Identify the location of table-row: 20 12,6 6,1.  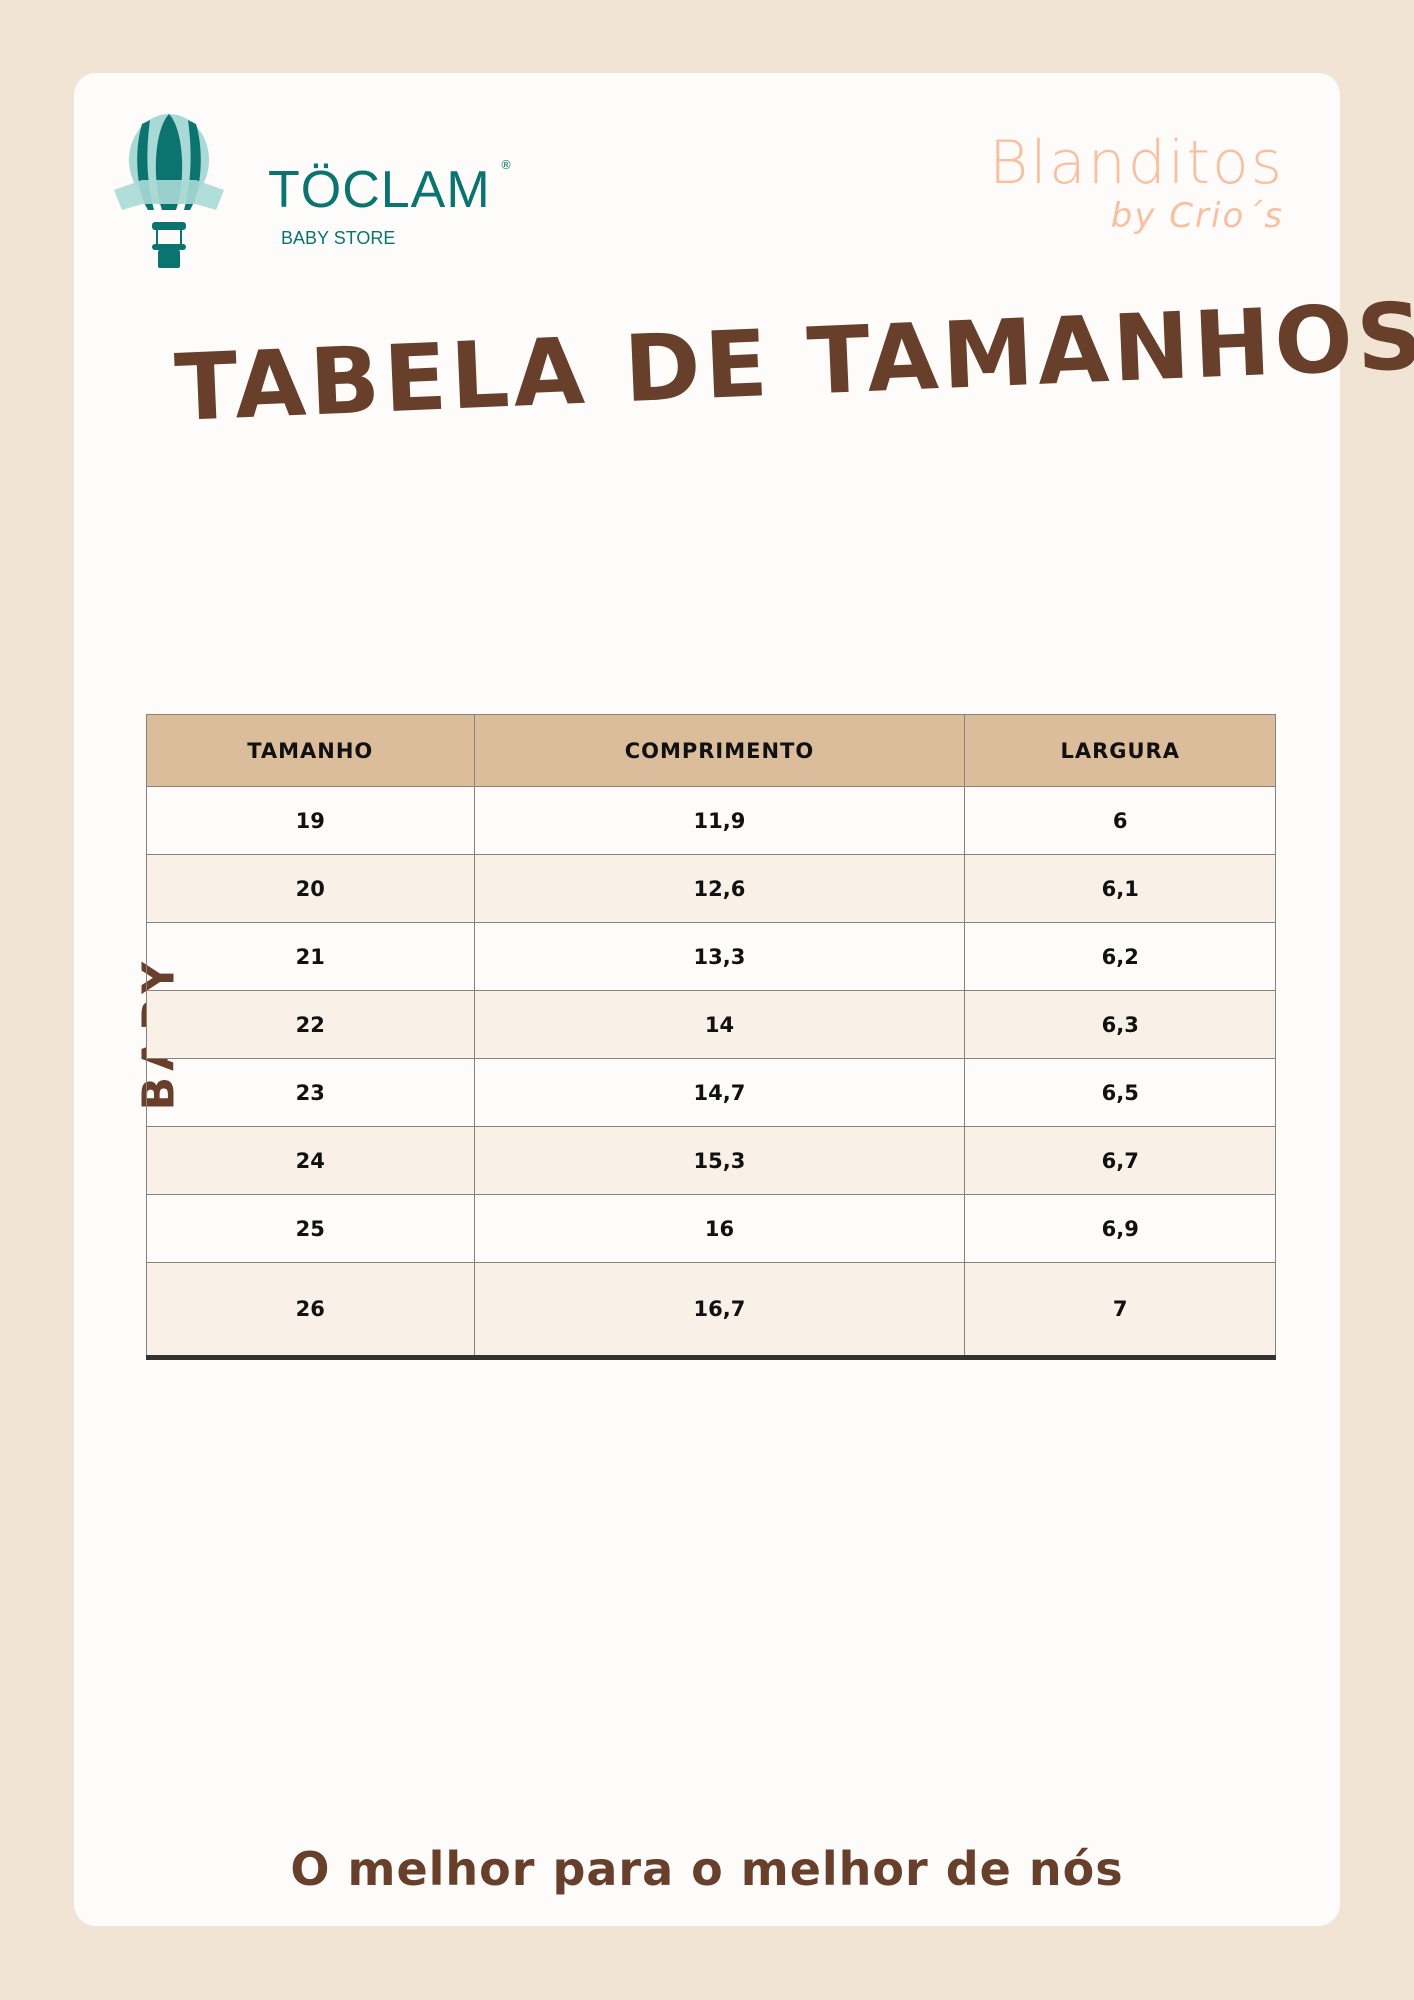
(711, 888).